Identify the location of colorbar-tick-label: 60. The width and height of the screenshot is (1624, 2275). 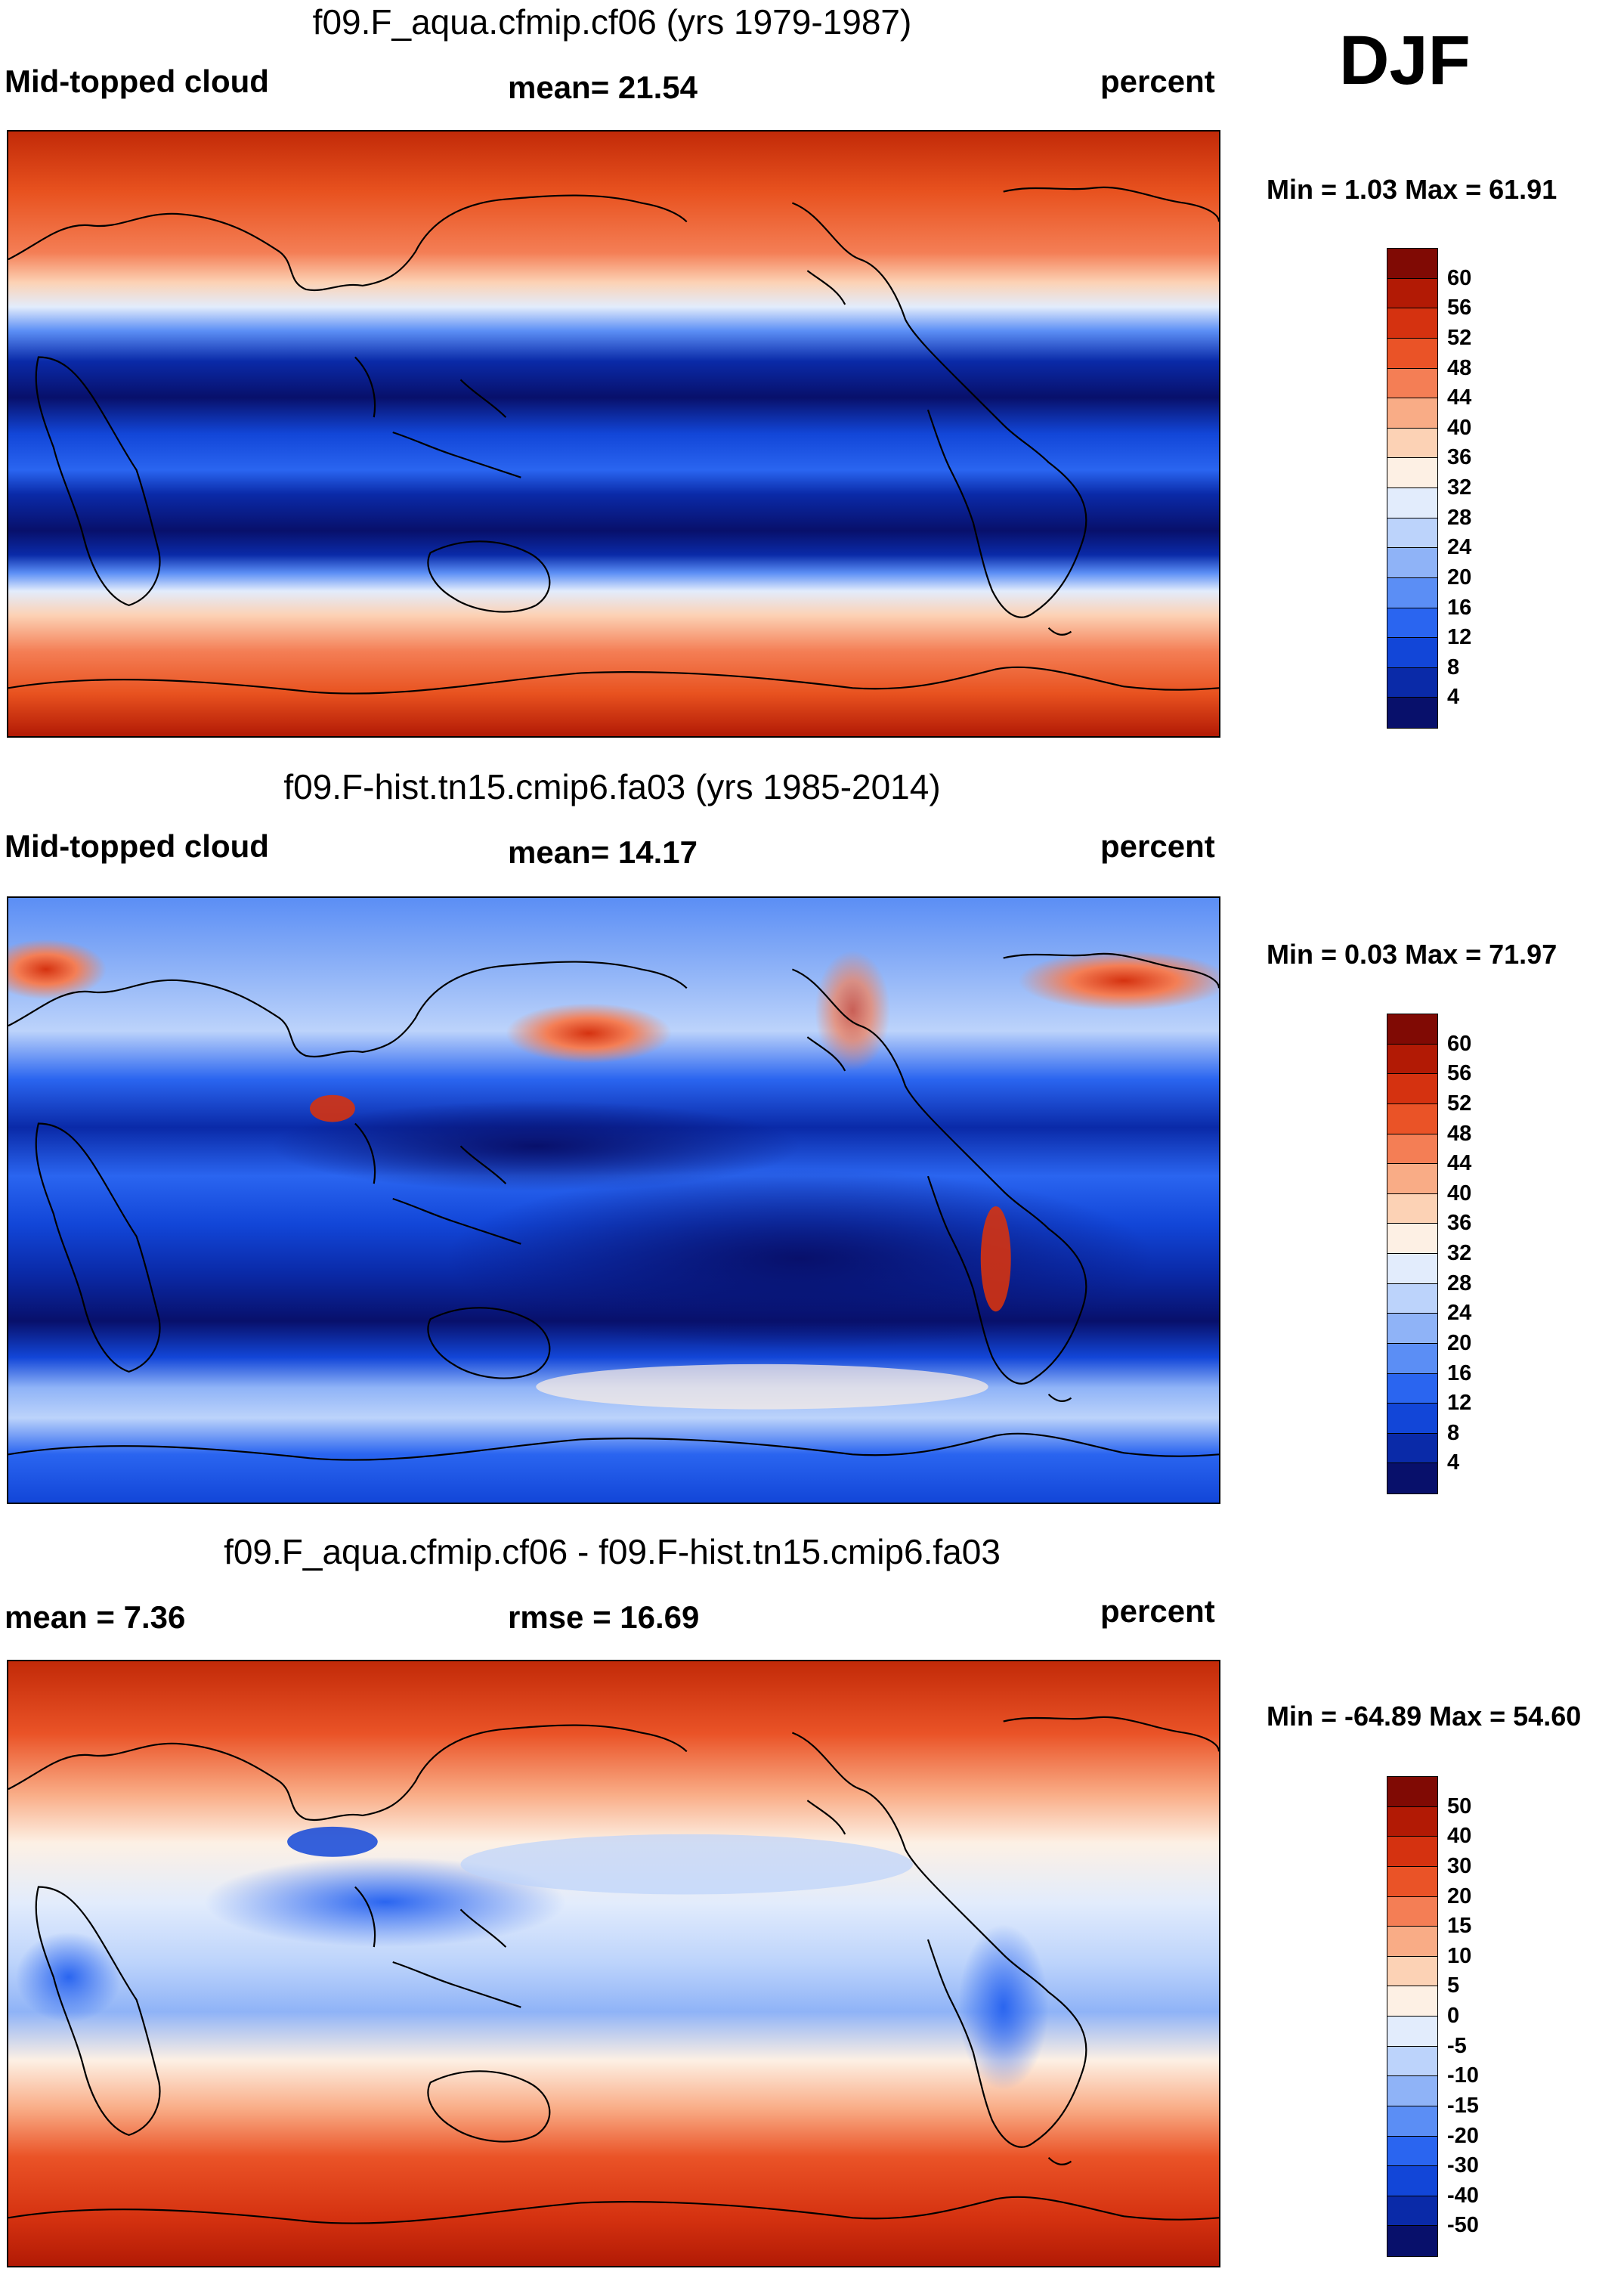
(1459, 277).